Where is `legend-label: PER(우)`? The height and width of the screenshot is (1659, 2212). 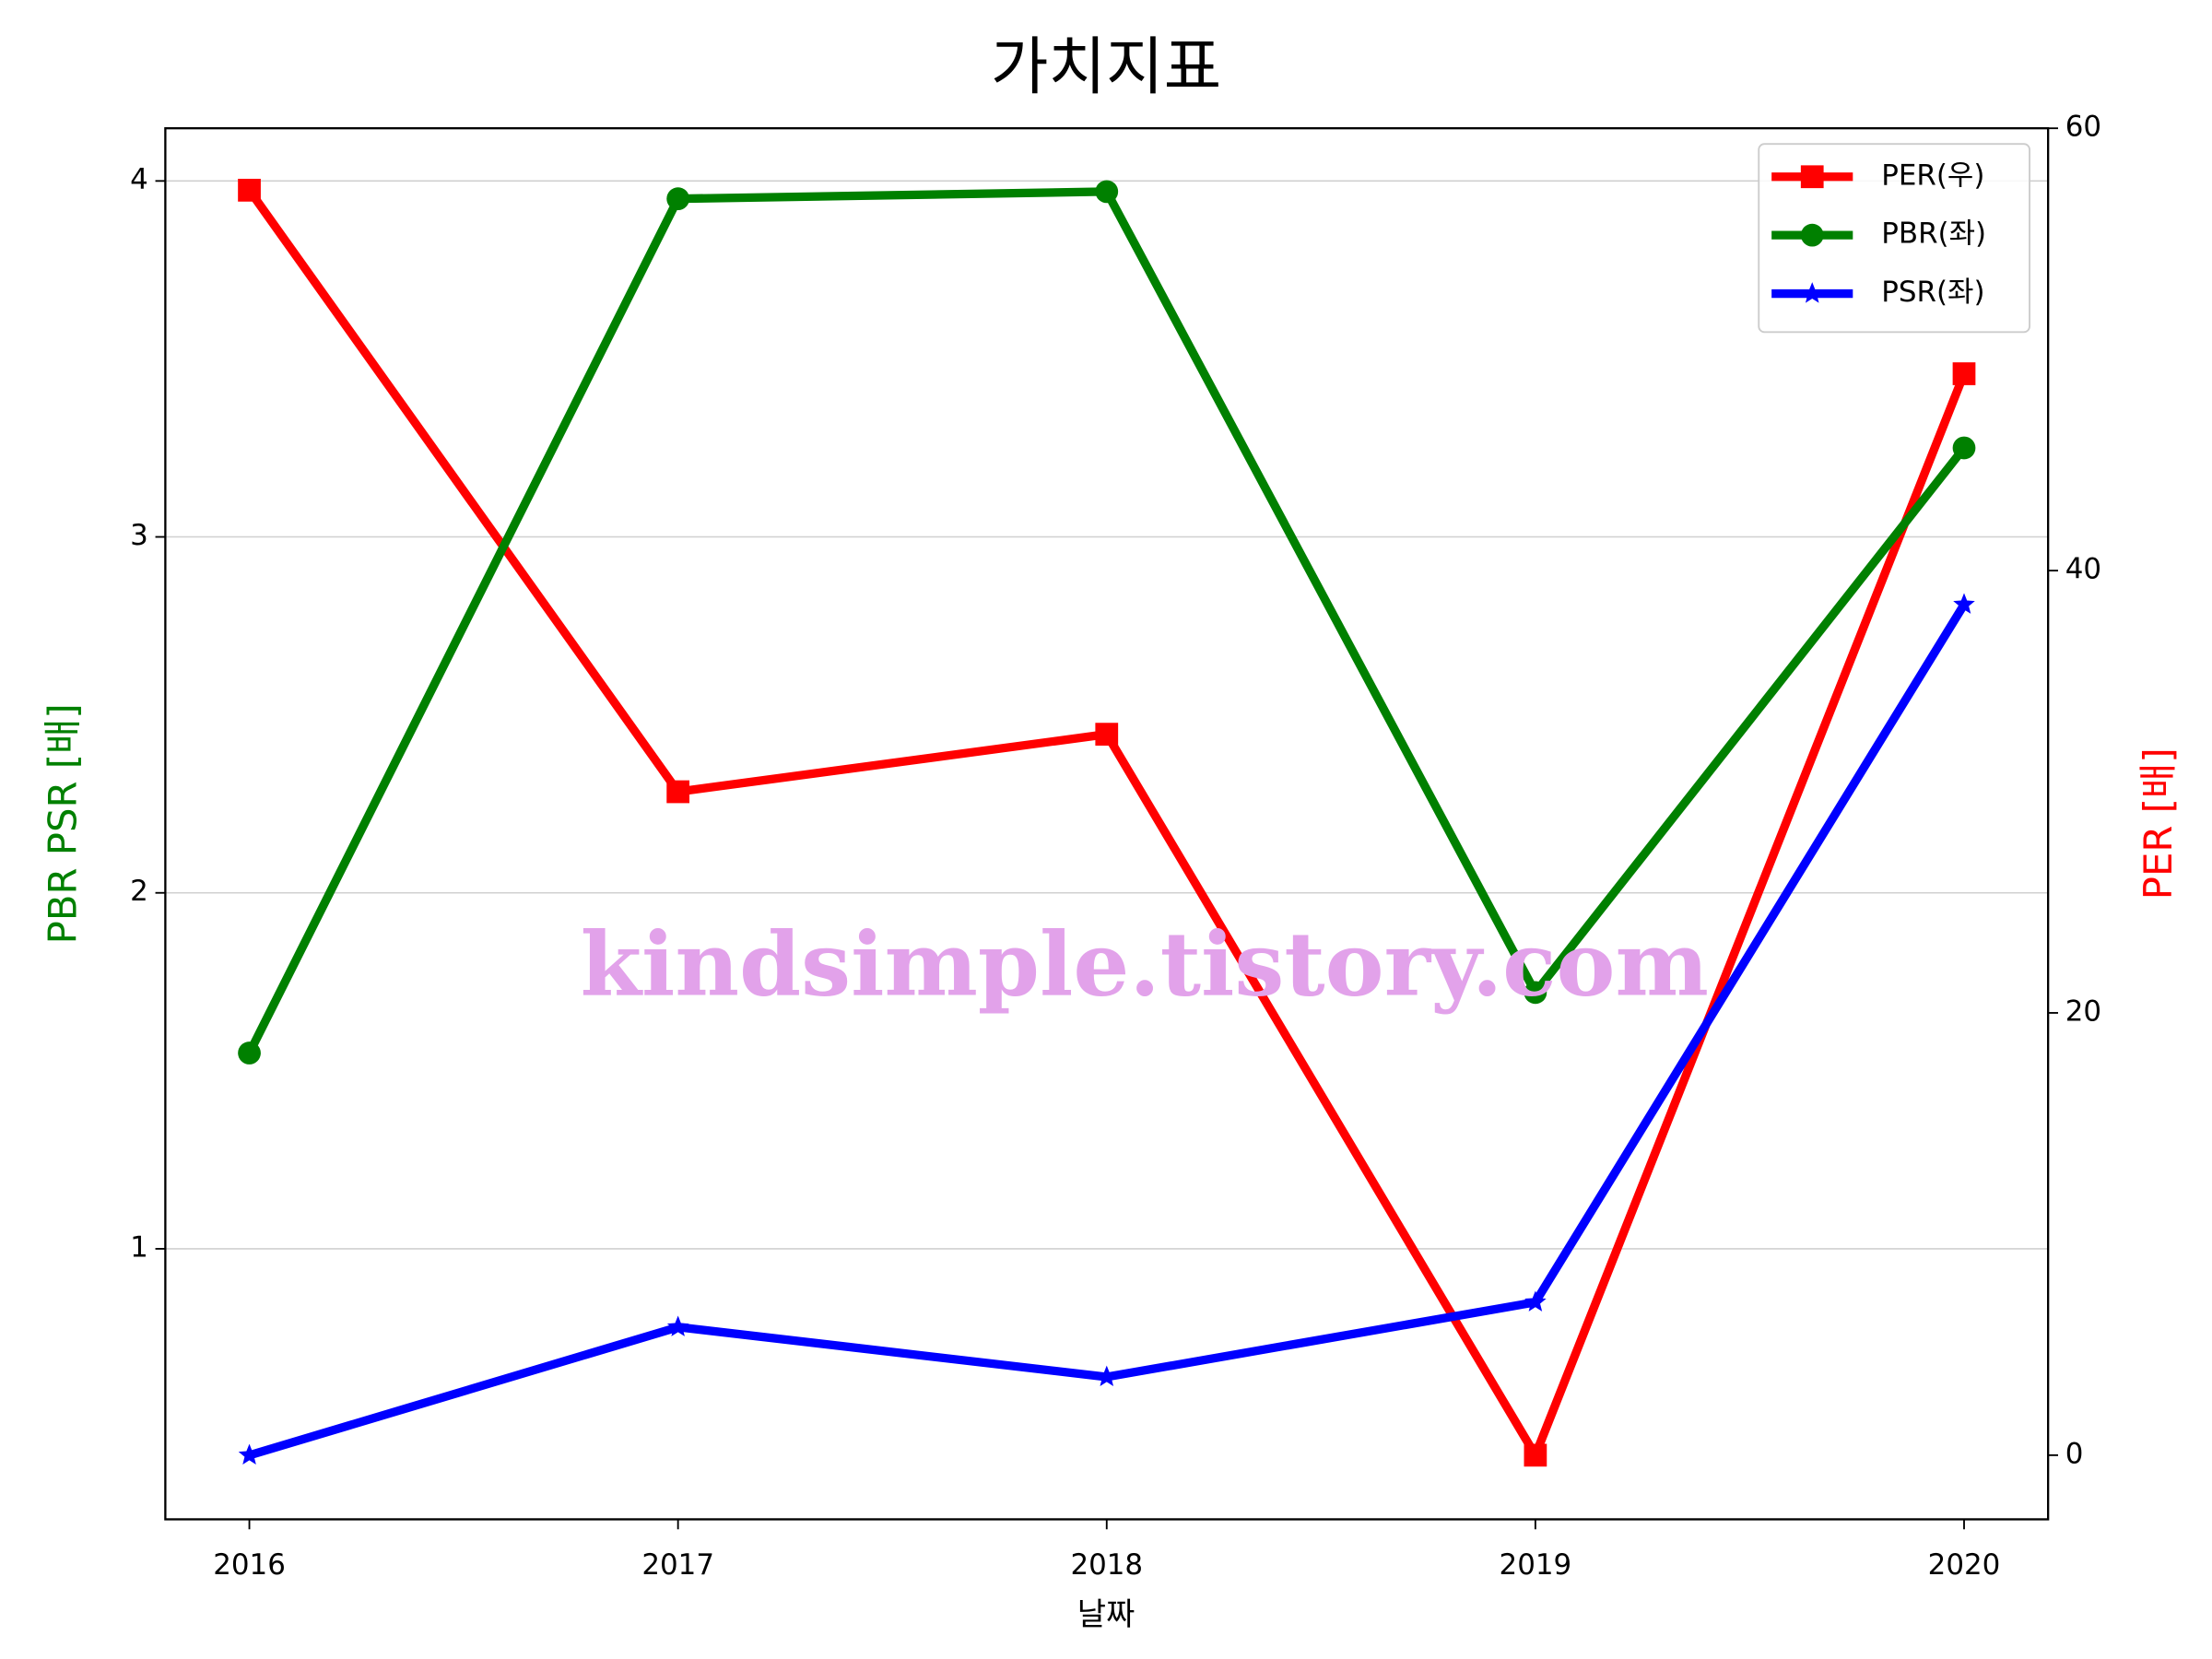
legend-label: PER(우) is located at coordinates (1932, 175).